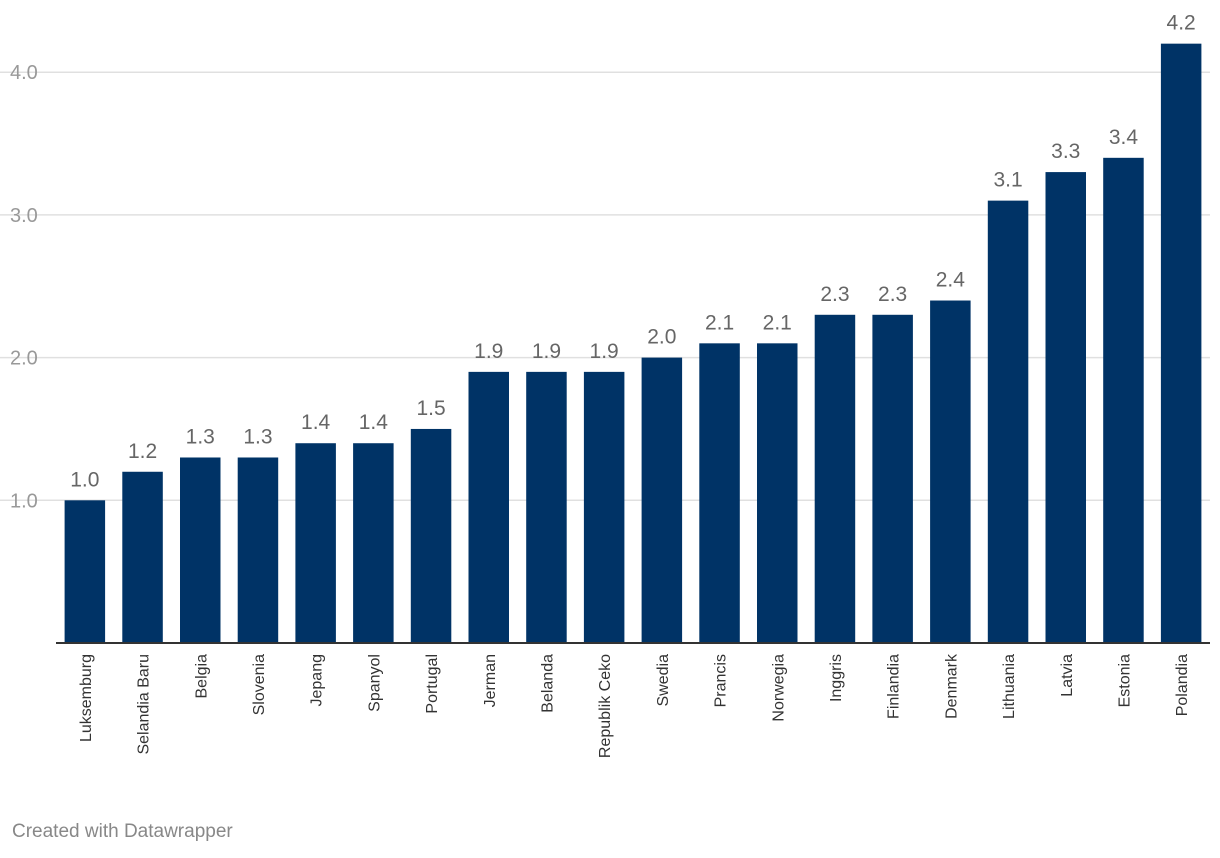  I want to click on category-label: Inggris, so click(836, 678).